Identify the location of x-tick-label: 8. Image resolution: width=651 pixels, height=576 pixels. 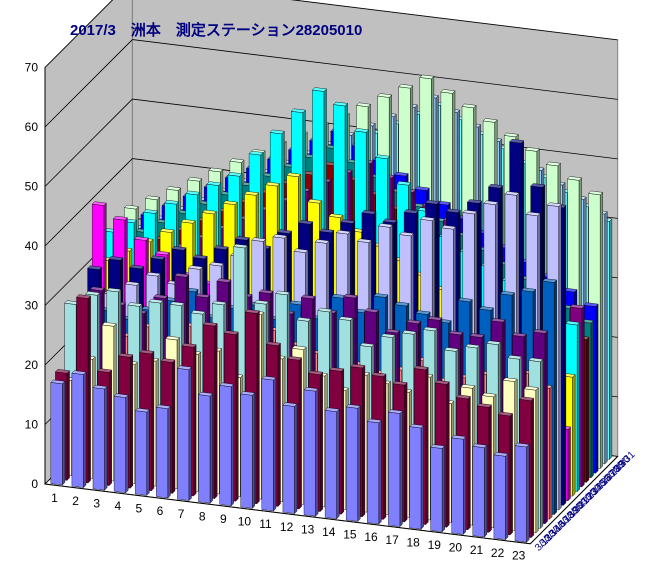
(202, 516).